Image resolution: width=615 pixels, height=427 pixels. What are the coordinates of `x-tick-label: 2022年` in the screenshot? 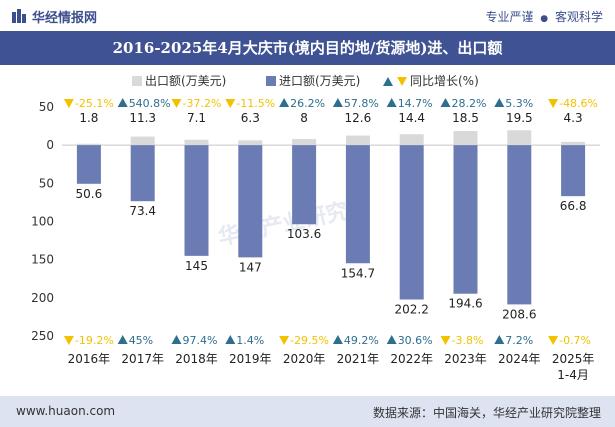 It's located at (411, 359).